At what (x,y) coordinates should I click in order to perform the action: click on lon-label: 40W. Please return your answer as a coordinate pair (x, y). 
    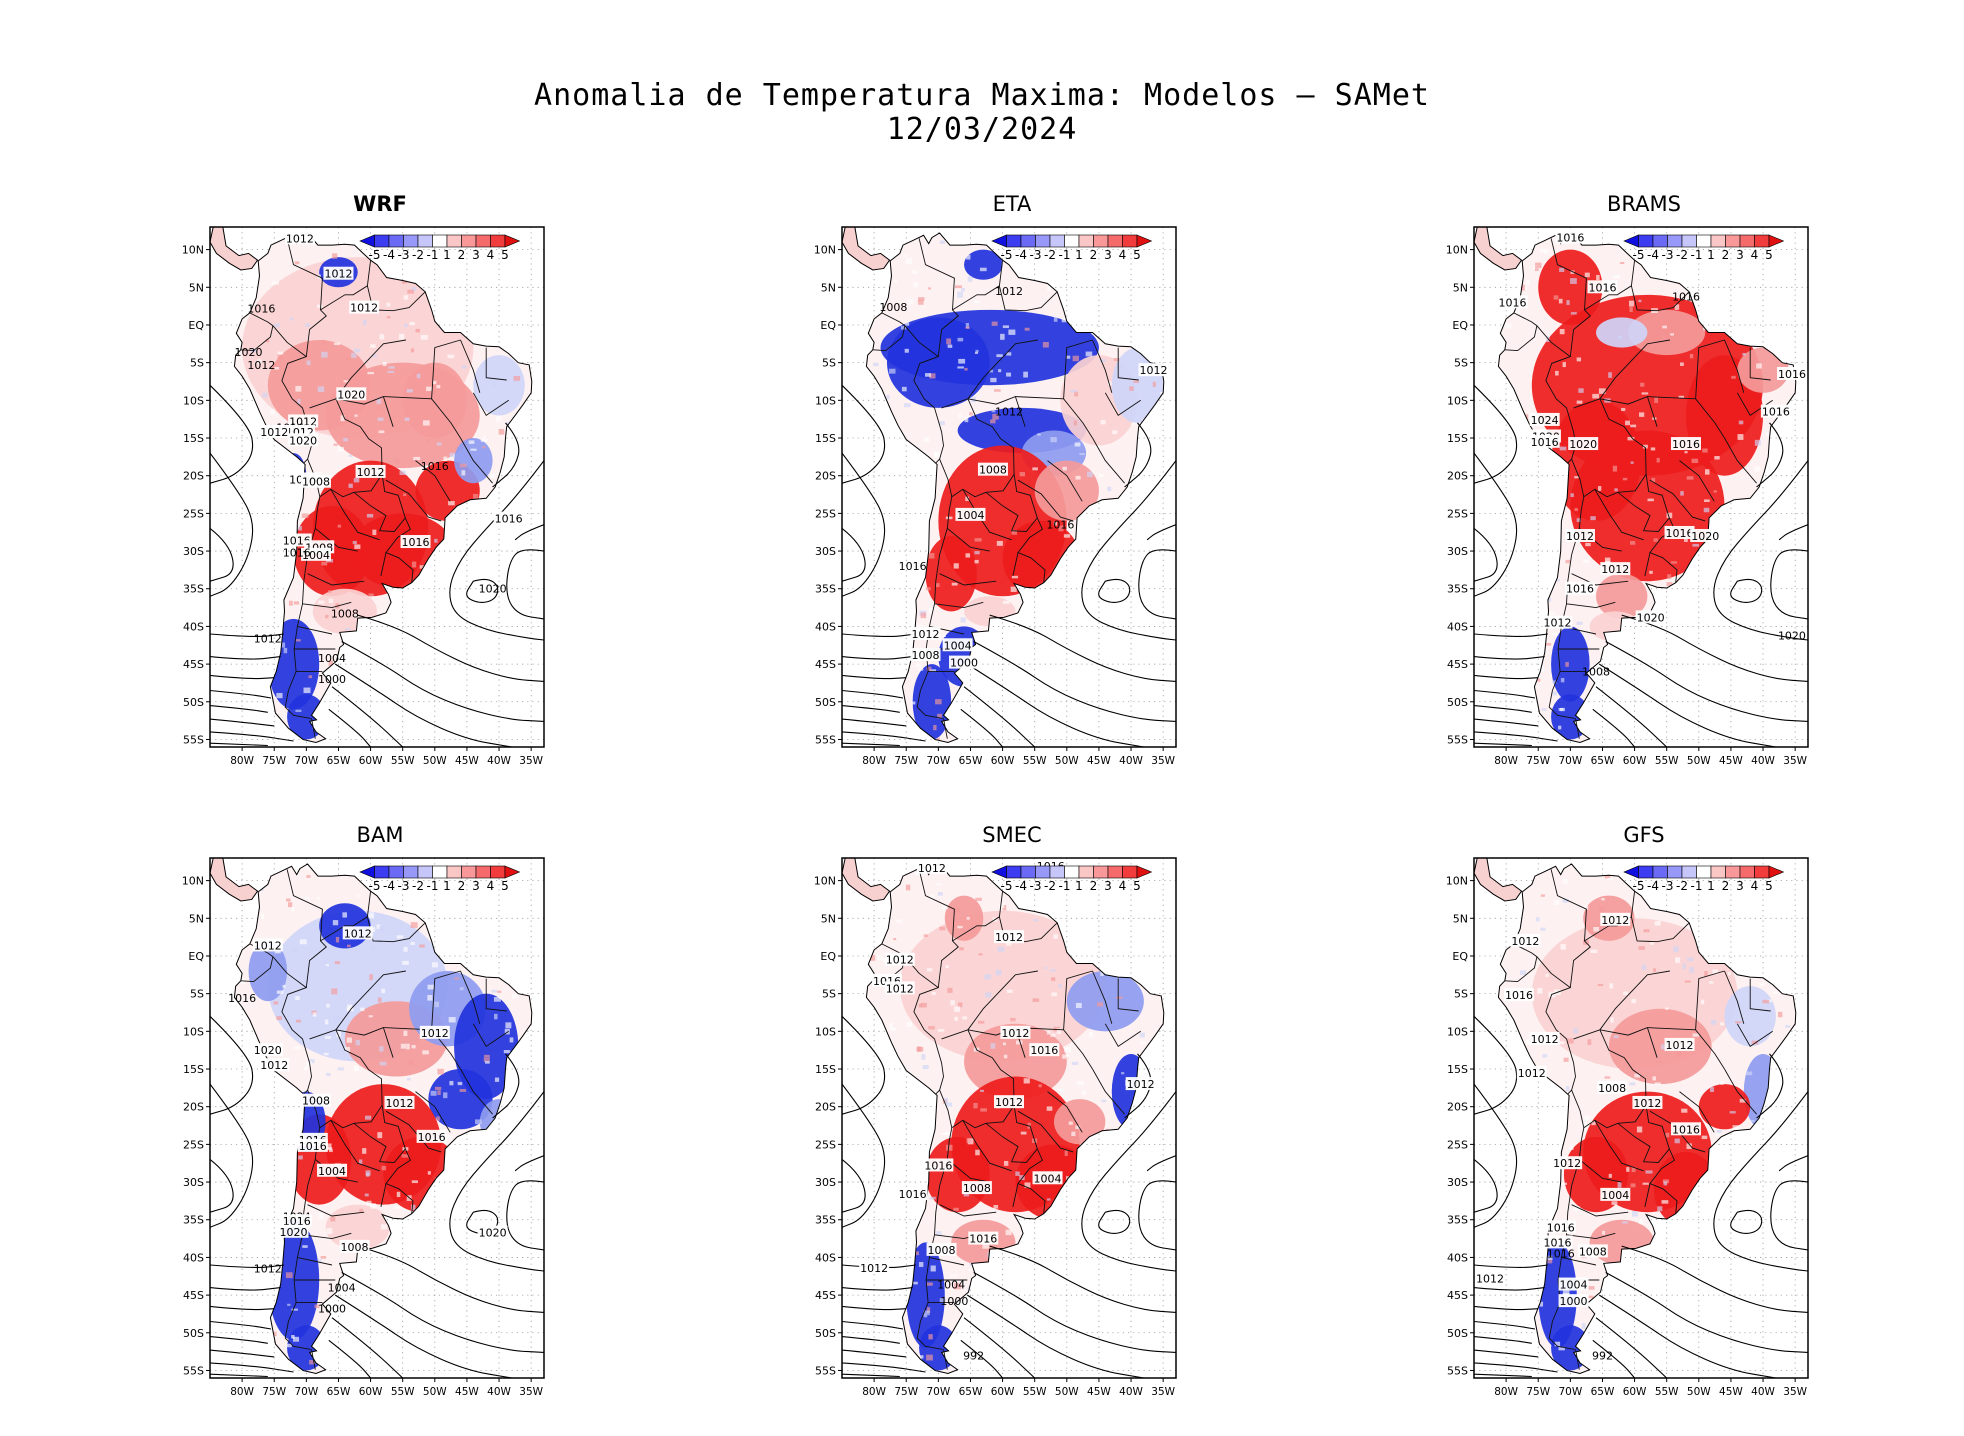
    Looking at the image, I should click on (1131, 1392).